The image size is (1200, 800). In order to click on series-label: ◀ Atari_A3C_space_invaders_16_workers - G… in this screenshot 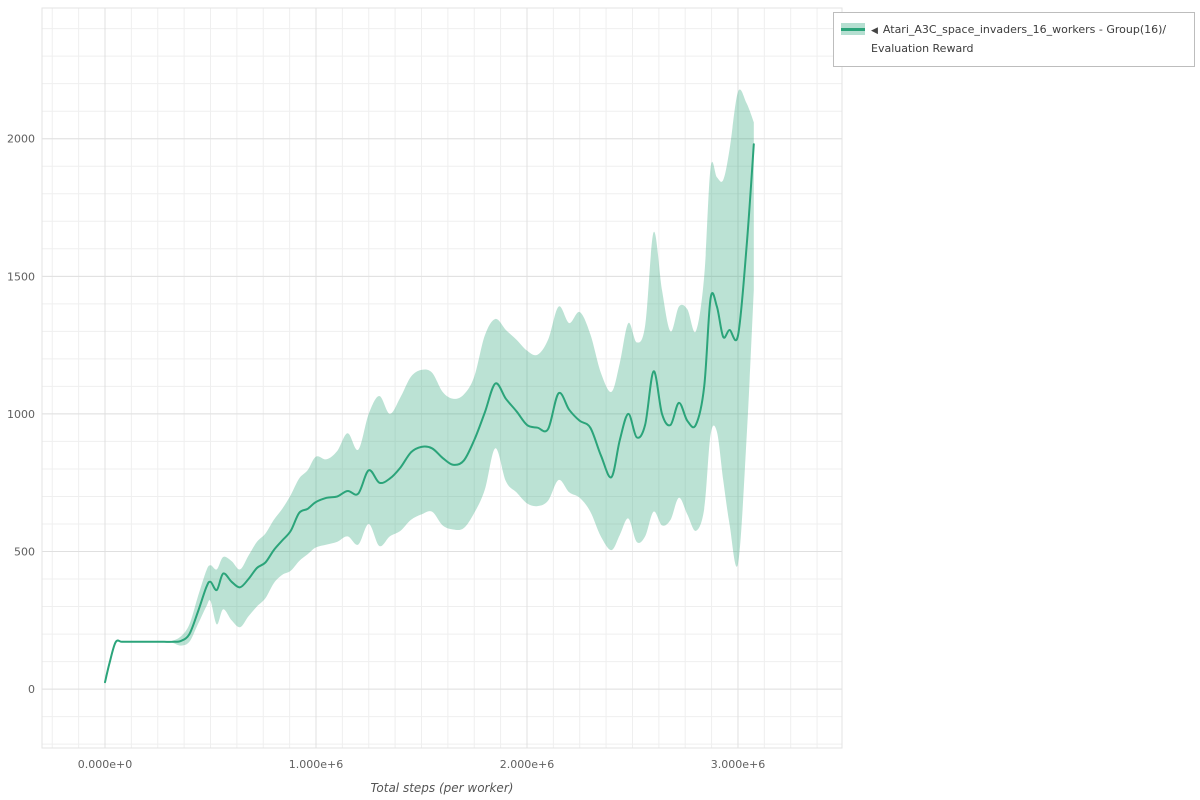, I will do `click(1018, 39)`.